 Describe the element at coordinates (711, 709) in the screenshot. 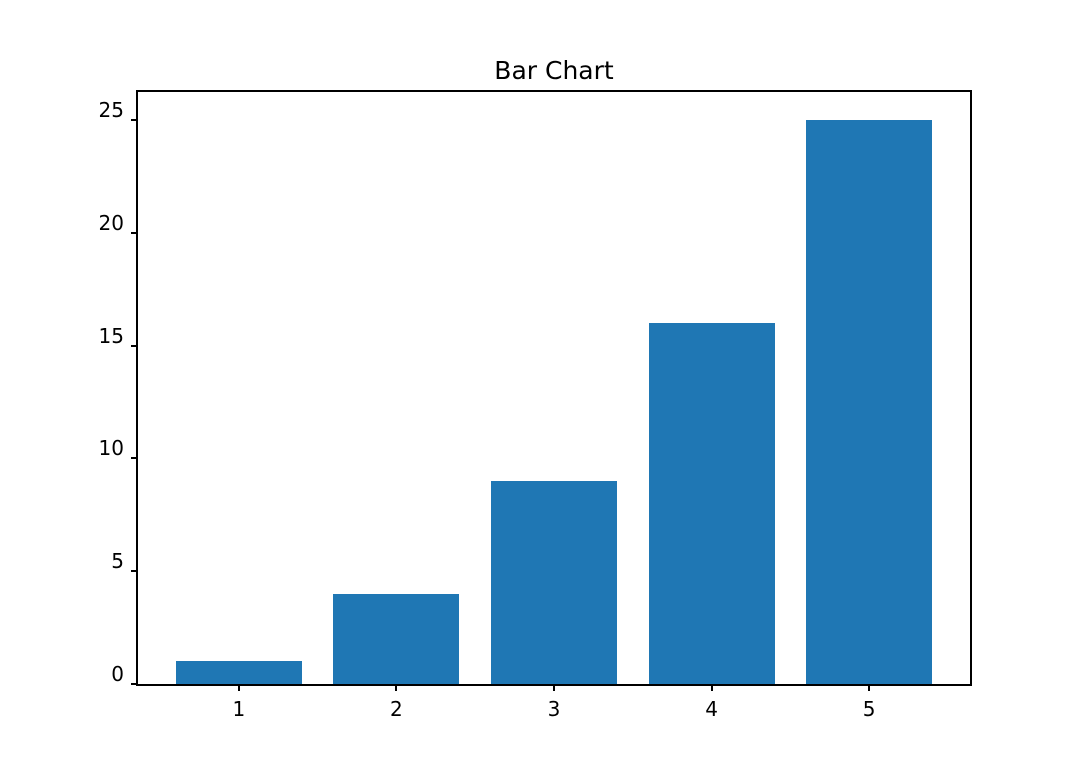

I see `x-axis-tick-label: 4` at that location.